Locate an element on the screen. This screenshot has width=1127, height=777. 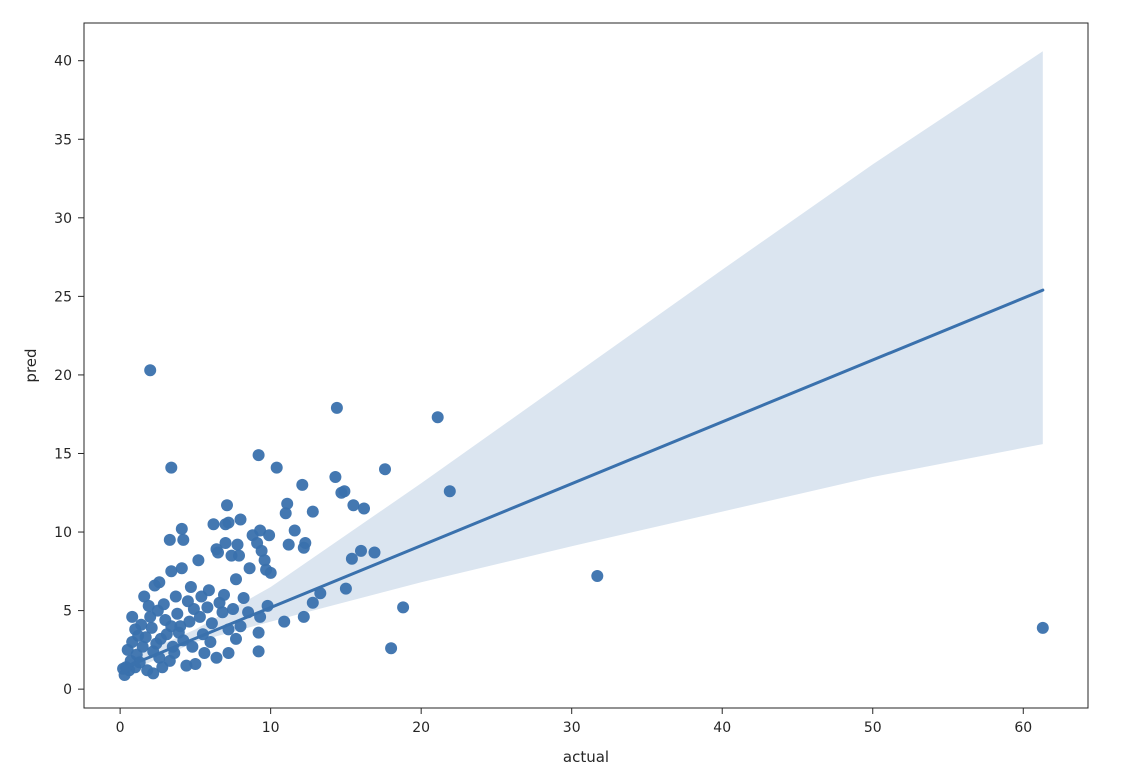
y-tick-label: 35 is located at coordinates (63, 140).